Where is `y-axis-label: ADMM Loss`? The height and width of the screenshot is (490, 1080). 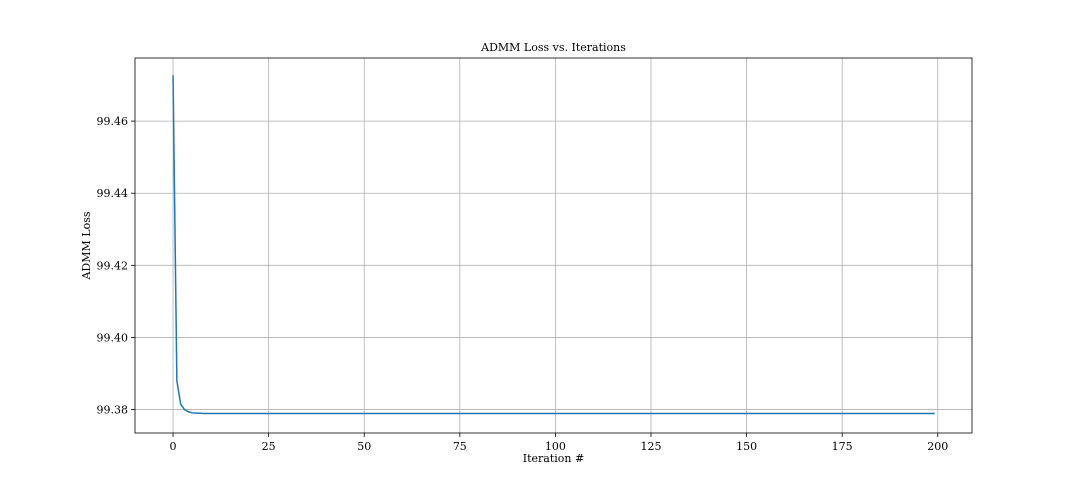 y-axis-label: ADMM Loss is located at coordinates (86, 245).